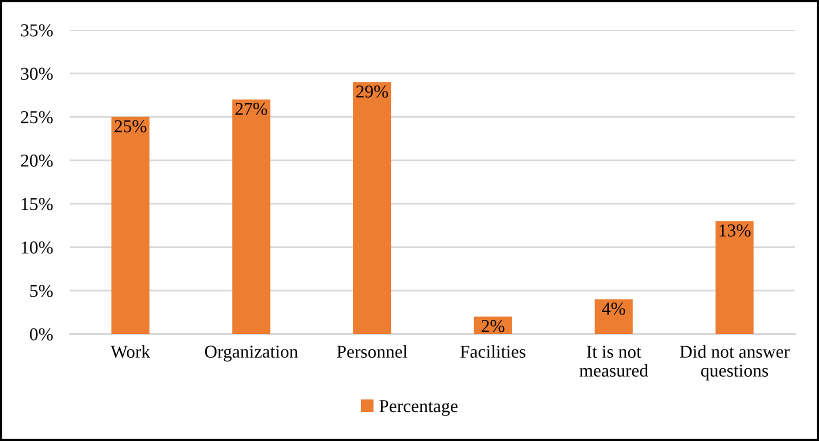 The height and width of the screenshot is (441, 819). Describe the element at coordinates (735, 362) in the screenshot. I see `x-tick-label: Did not answer questions` at that location.